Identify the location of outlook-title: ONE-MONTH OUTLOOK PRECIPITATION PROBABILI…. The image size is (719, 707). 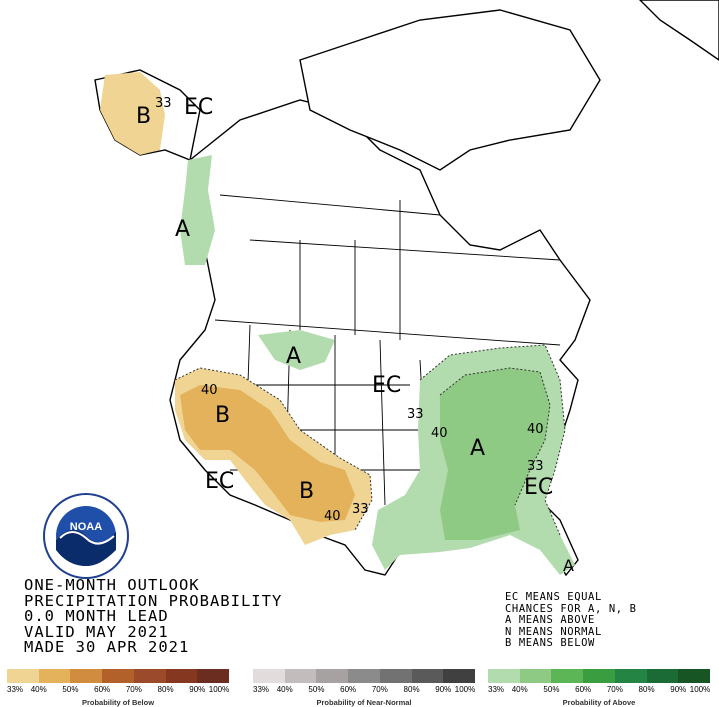
(153, 616).